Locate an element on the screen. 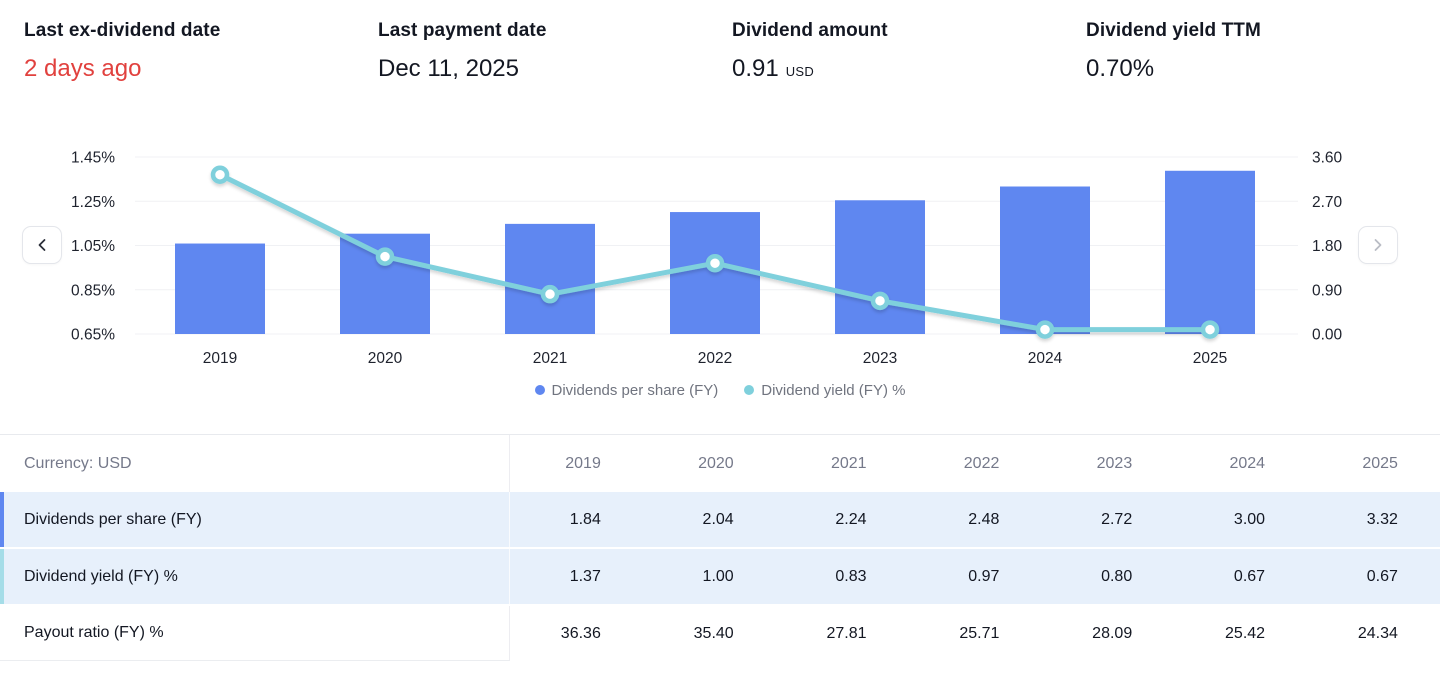 This screenshot has height=699, width=1440. table-cell: 2.48 is located at coordinates (984, 519).